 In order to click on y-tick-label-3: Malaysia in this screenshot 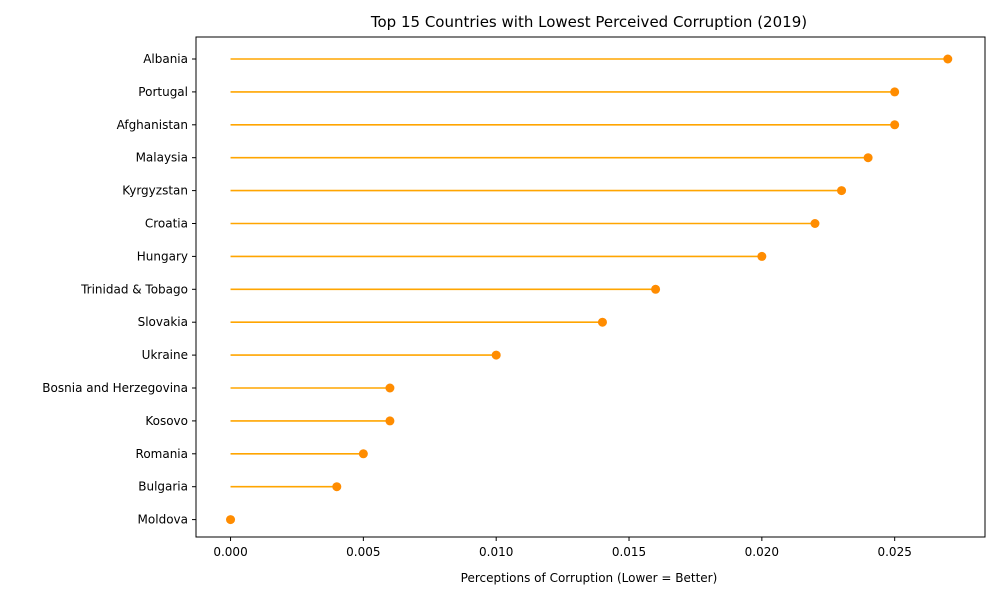, I will do `click(162, 158)`.